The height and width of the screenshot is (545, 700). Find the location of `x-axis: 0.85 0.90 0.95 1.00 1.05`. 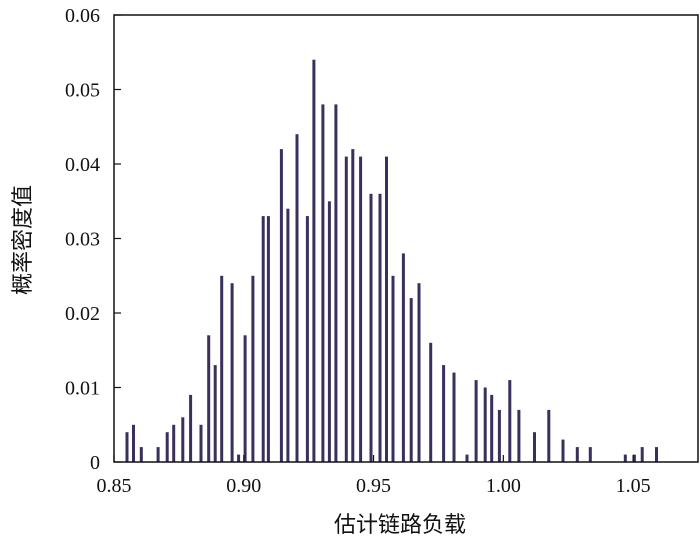

x-axis: 0.85 0.90 0.95 1.00 1.05 is located at coordinates (374, 476).